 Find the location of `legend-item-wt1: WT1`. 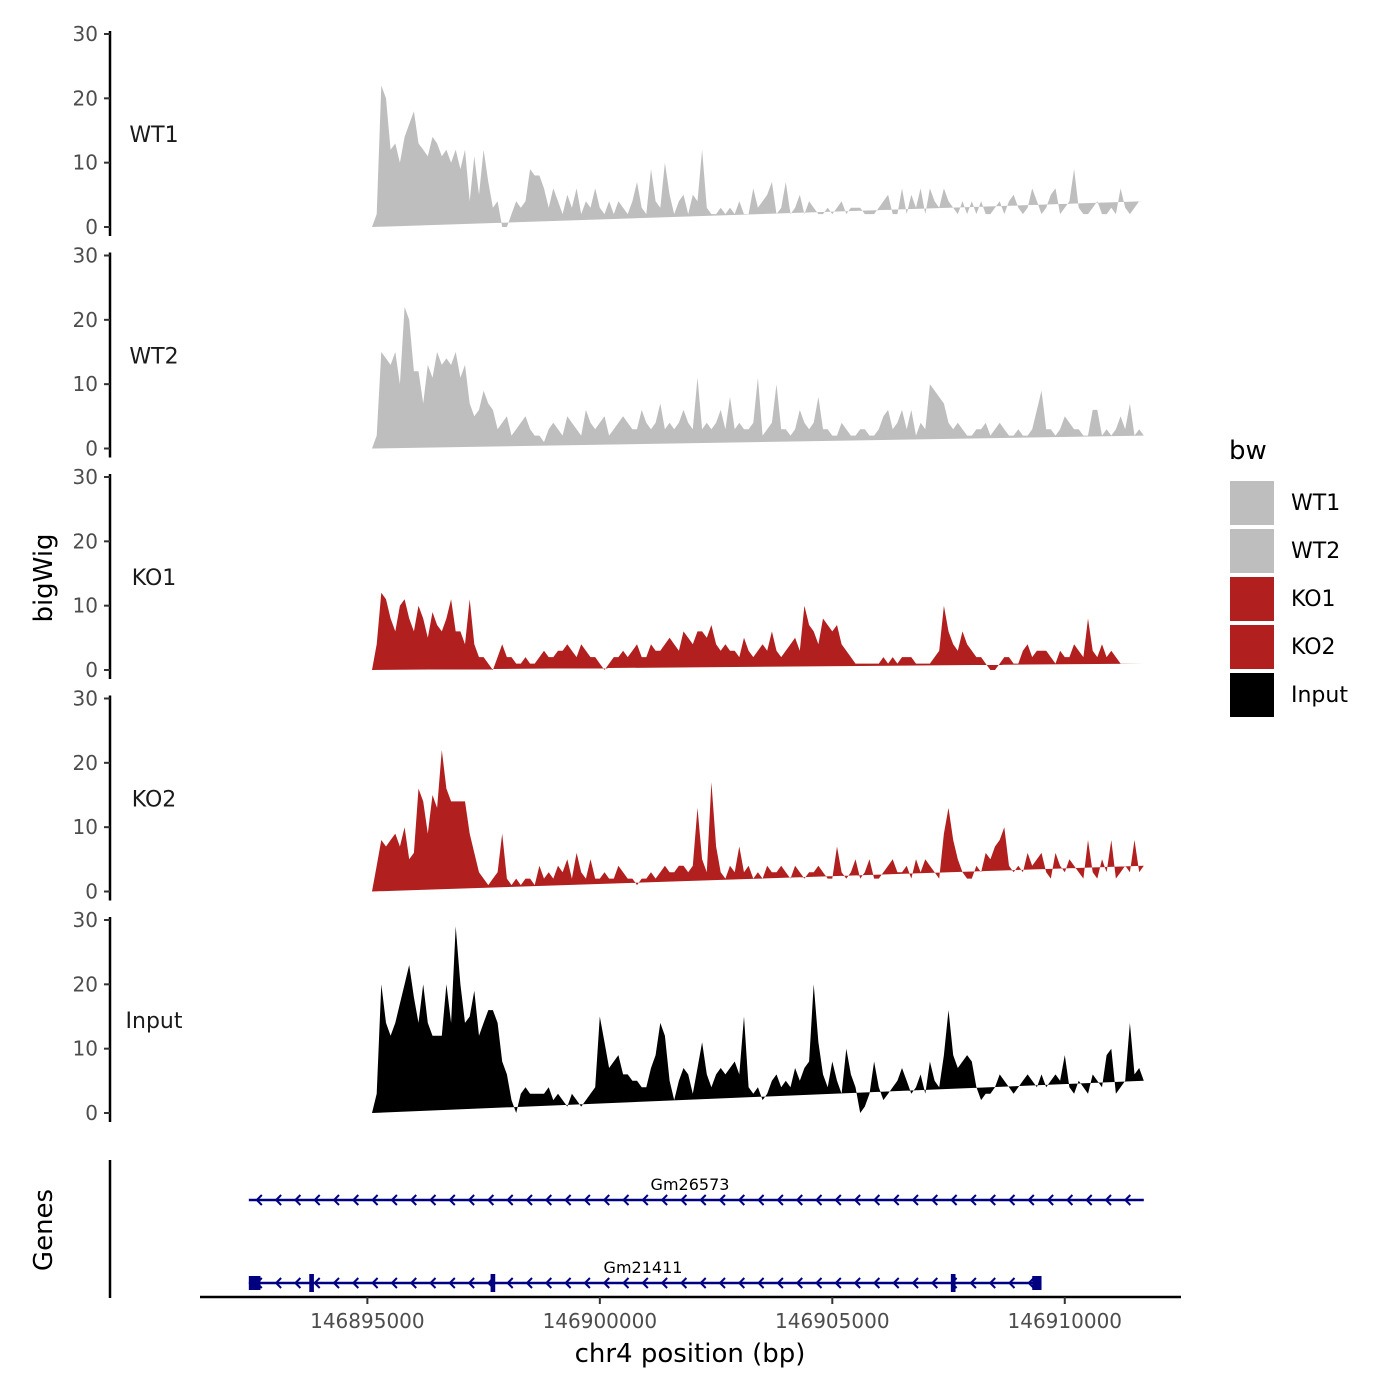

legend-item-wt1: WT1 is located at coordinates (1285, 503).